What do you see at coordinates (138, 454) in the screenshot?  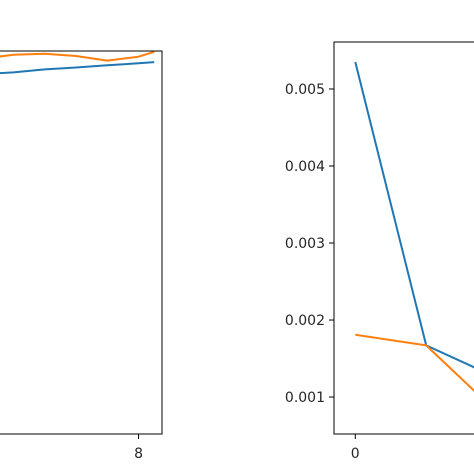 I see `x-tick-label: 8` at bounding box center [138, 454].